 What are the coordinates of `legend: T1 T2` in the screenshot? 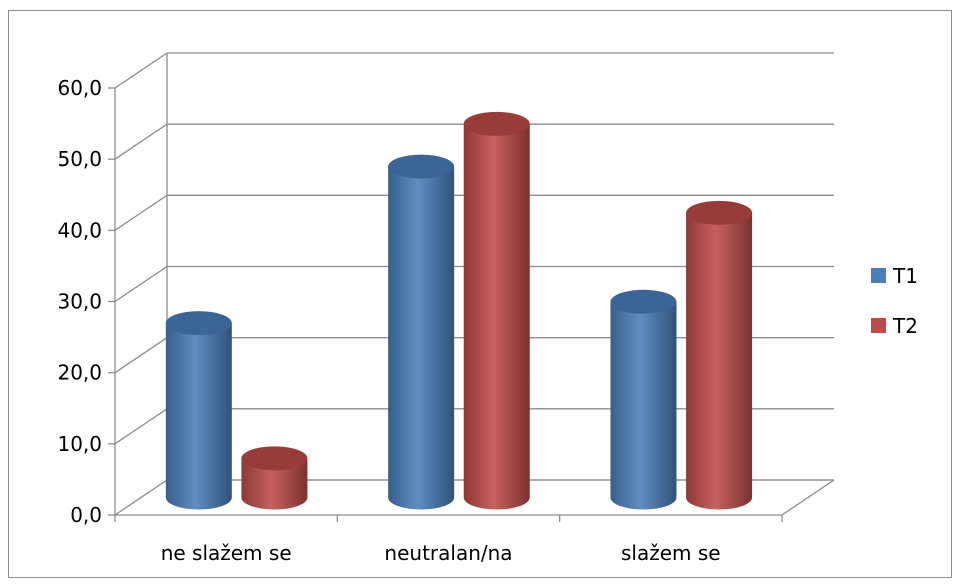 It's located at (894, 301).